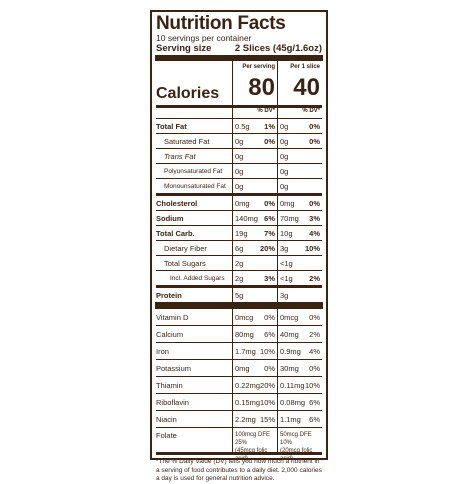  Describe the element at coordinates (166, 419) in the screenshot. I see `vitamin-name: Niacin` at that location.